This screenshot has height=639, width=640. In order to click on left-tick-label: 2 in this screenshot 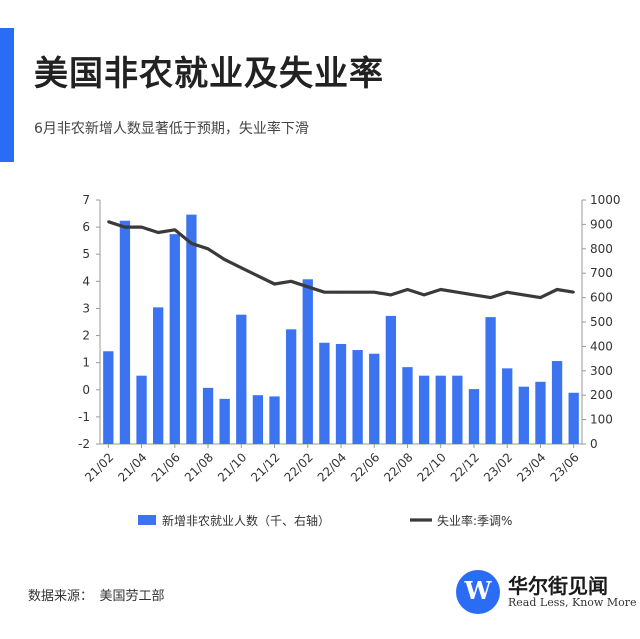, I will do `click(86, 336)`.